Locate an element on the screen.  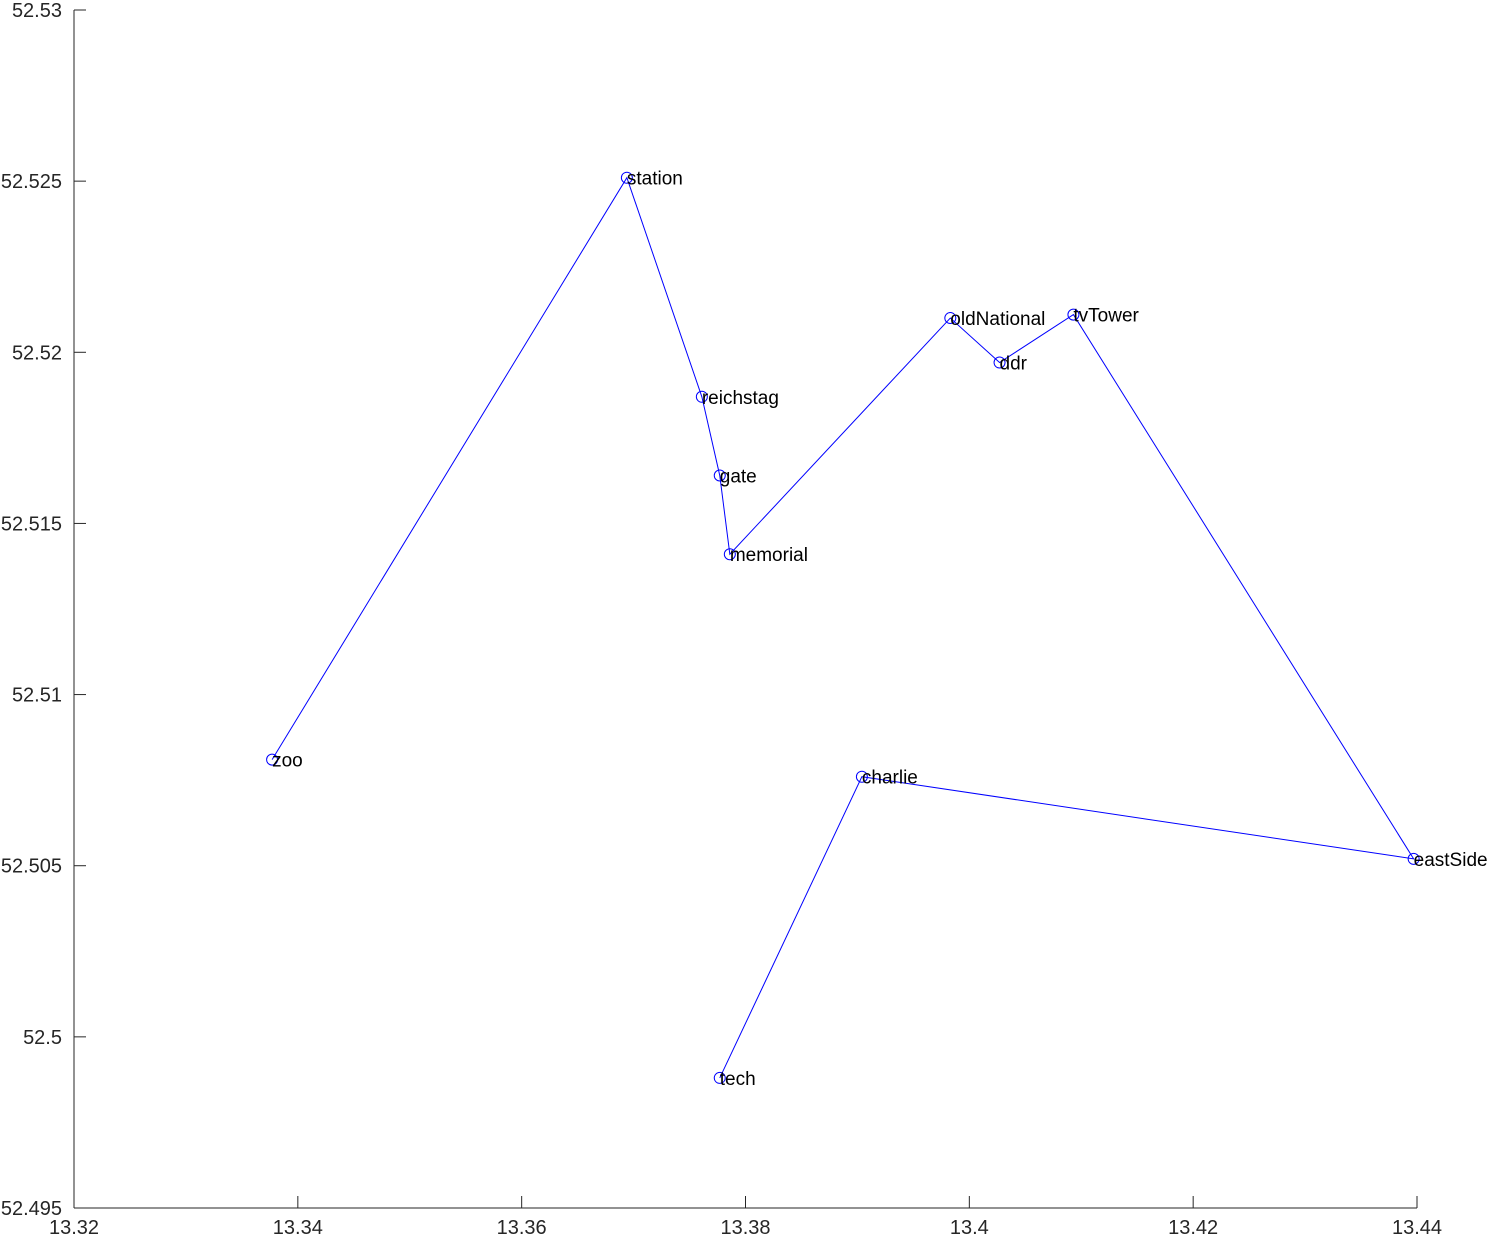
y-tick-label: 52.525 is located at coordinates (31, 182).